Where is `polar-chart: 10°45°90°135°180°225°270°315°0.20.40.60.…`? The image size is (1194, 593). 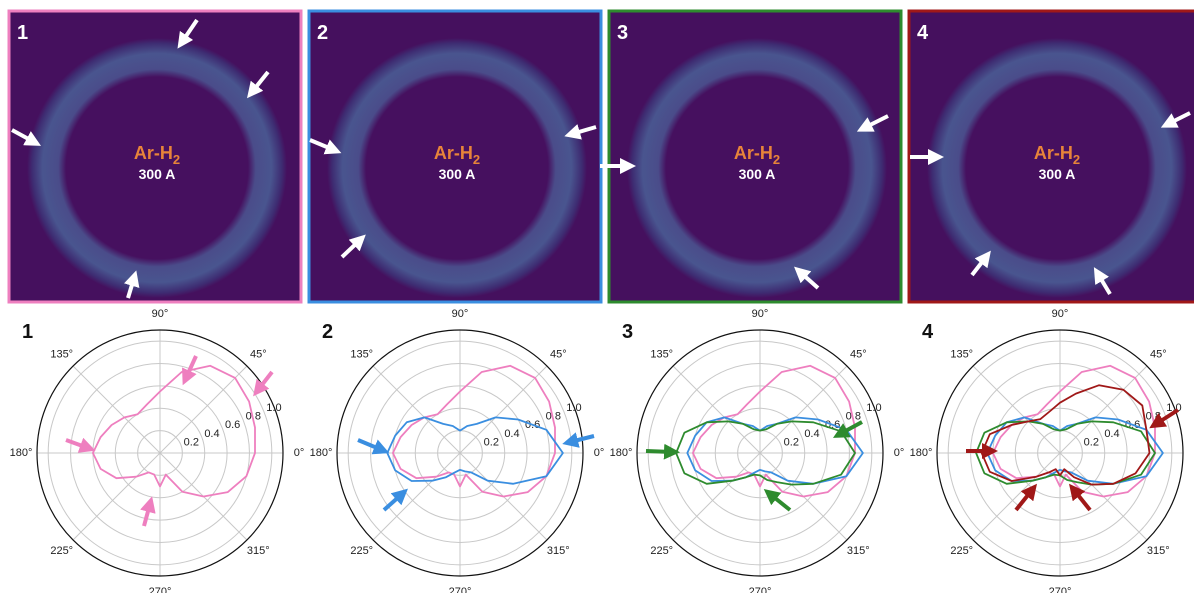
polar-chart: 10°45°90°135°180°225°270°315°0.20.40.60.… is located at coordinates (157, 450).